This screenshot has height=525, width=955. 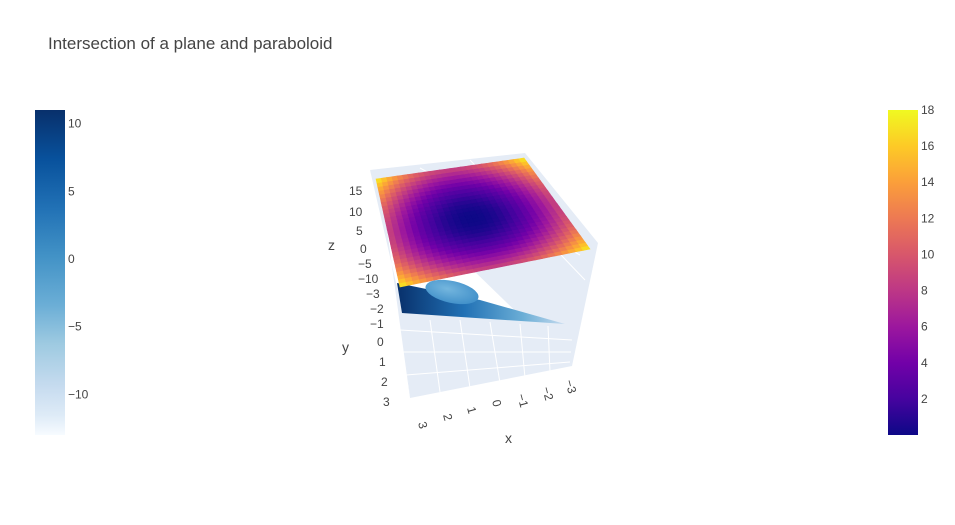 I want to click on colorbar-tick-label: 18, so click(x=928, y=110).